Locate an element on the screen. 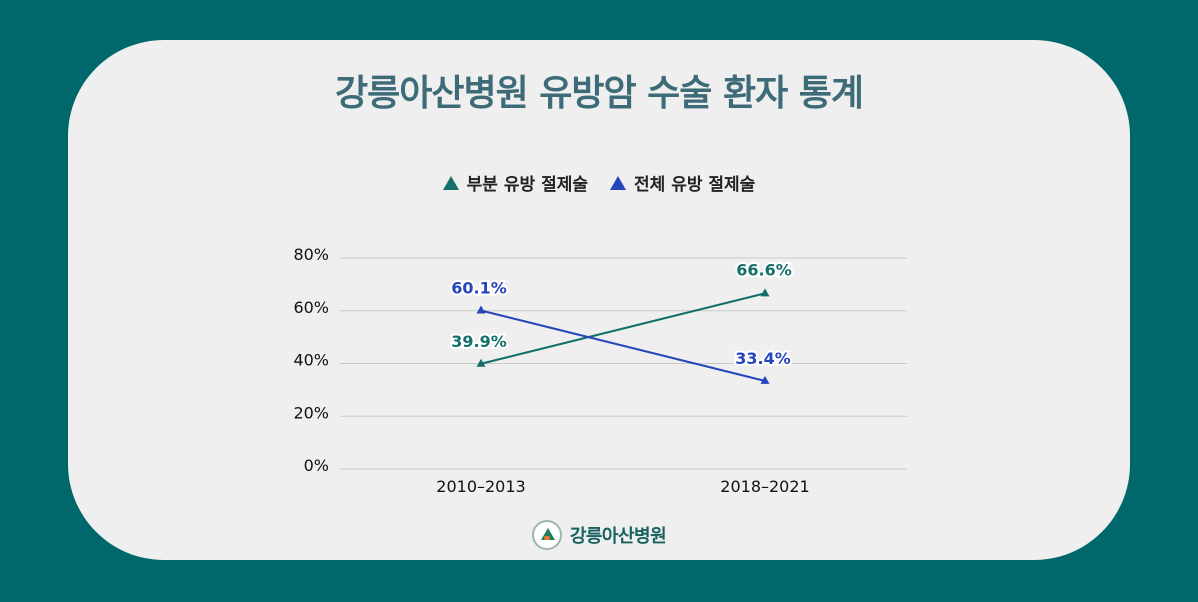 This screenshot has height=602, width=1198. legend-label-partial: 부분 유방 절제술 is located at coordinates (527, 185).